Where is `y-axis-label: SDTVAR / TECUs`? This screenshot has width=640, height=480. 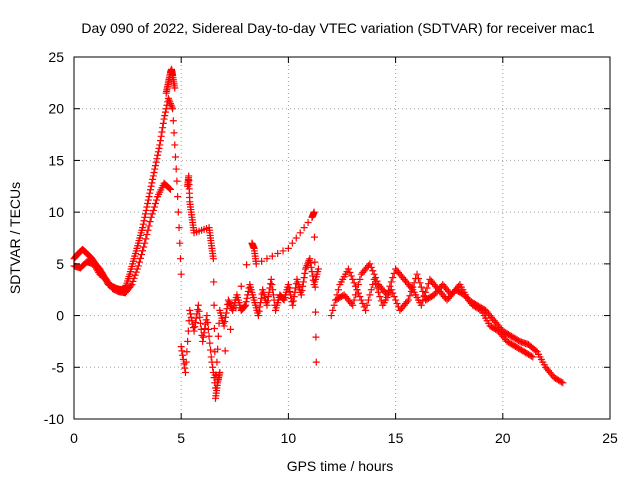
y-axis-label: SDTVAR / TECUs is located at coordinates (15, 238).